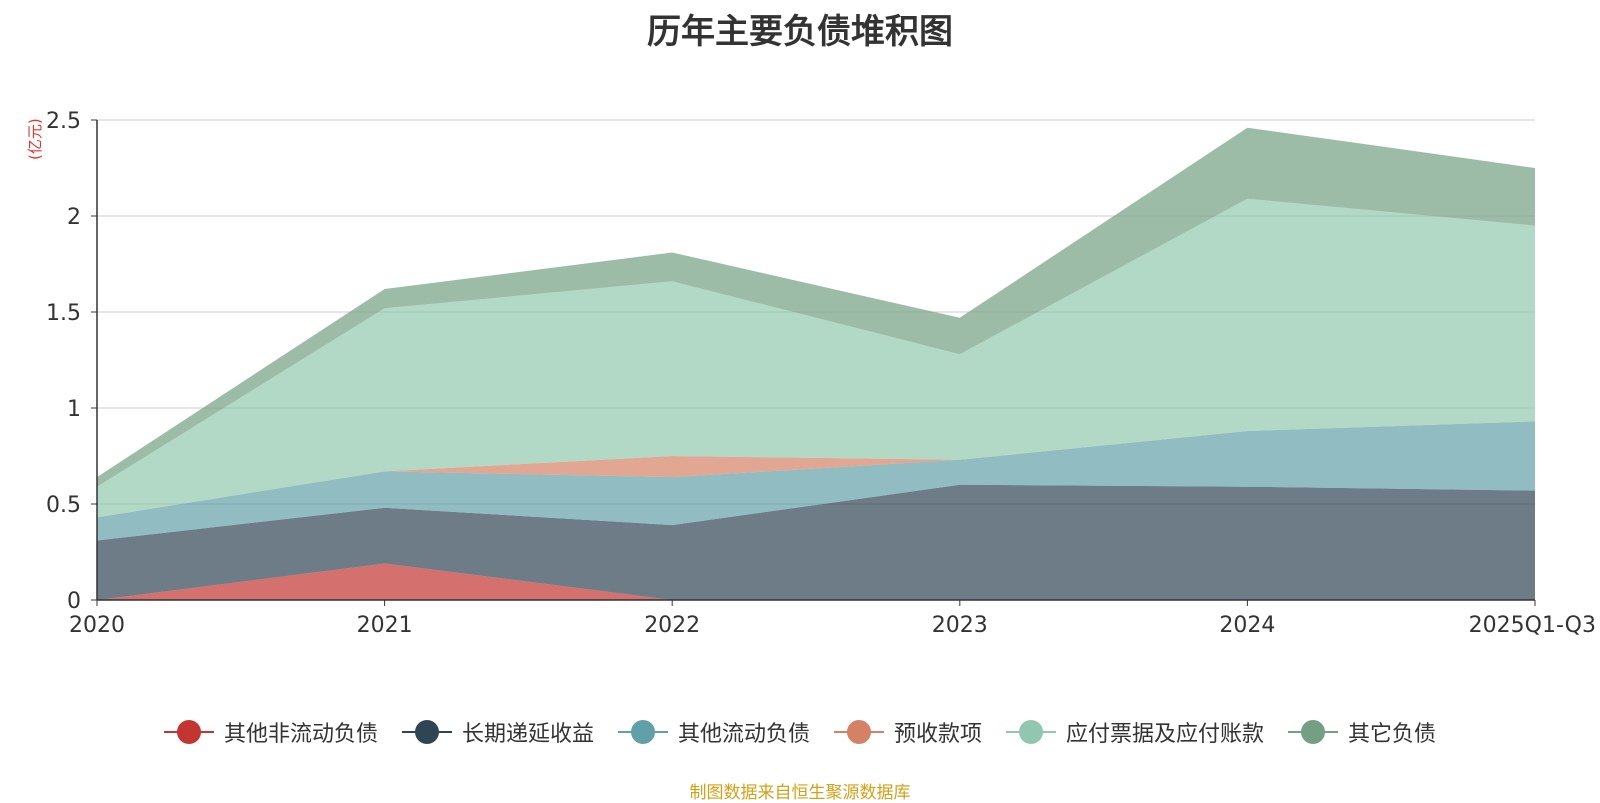 The height and width of the screenshot is (803, 1600). Describe the element at coordinates (63, 505) in the screenshot. I see `y-tick-label: 0.5` at that location.